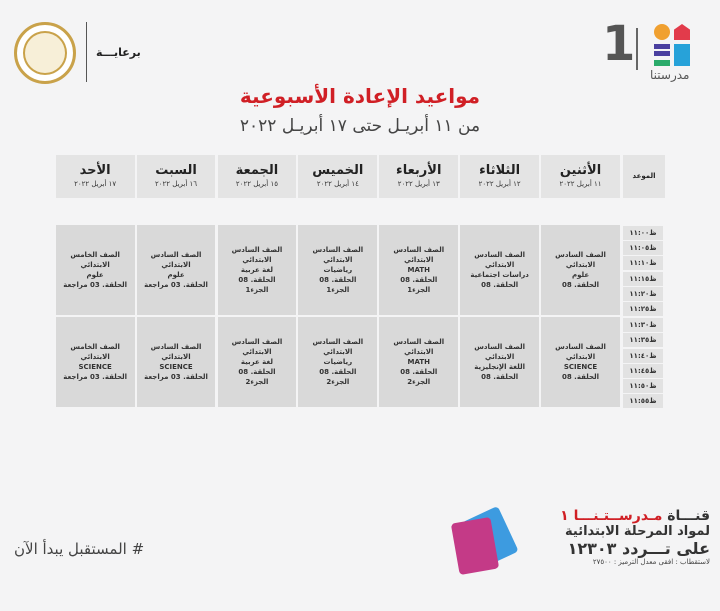  I want to click on page-subtitle: من ١١ أبريـل حتى ١٧ أبريـل ٢٠٢٢, so click(360, 126).